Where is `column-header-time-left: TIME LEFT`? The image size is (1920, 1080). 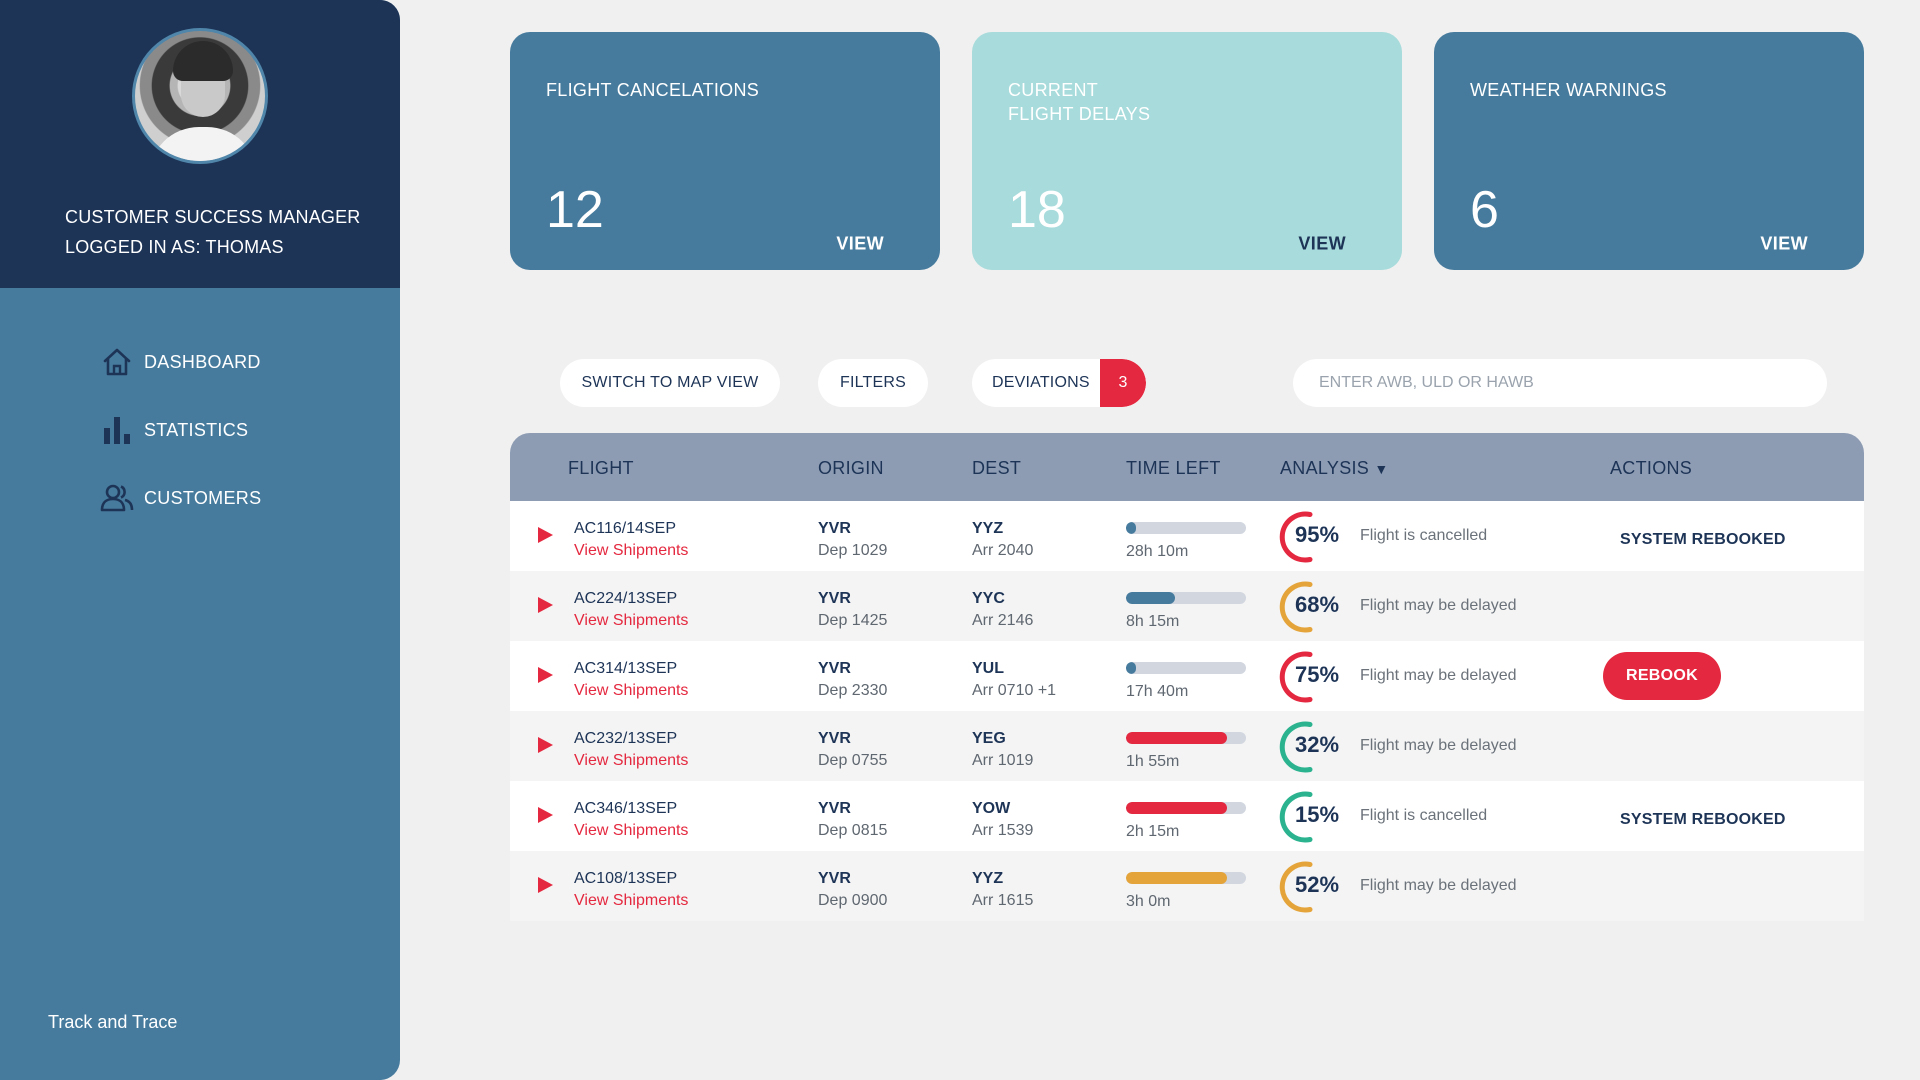 column-header-time-left: TIME LEFT is located at coordinates (1173, 468).